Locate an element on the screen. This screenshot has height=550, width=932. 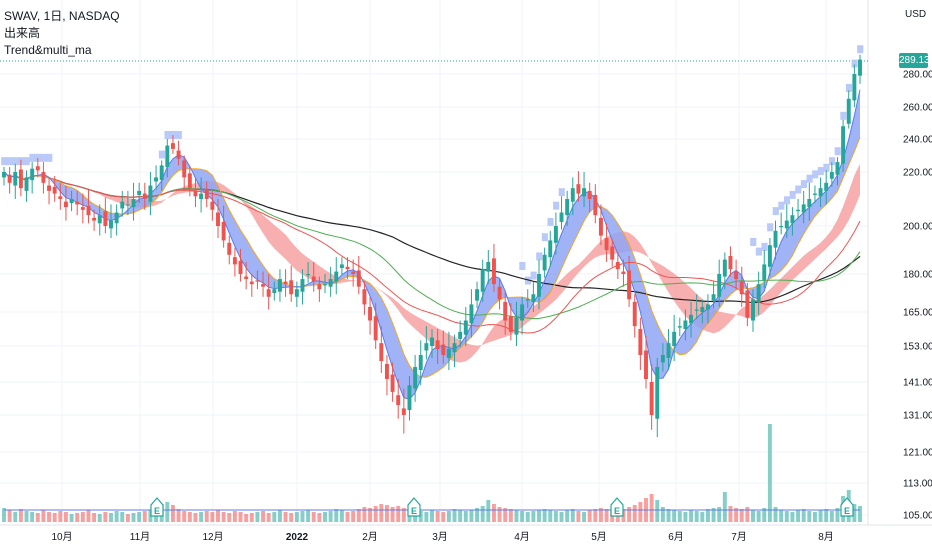
chart-legend: SWAV, 1日, NASDAQ 出来高 Trend&multi_ma is located at coordinates (62, 33).